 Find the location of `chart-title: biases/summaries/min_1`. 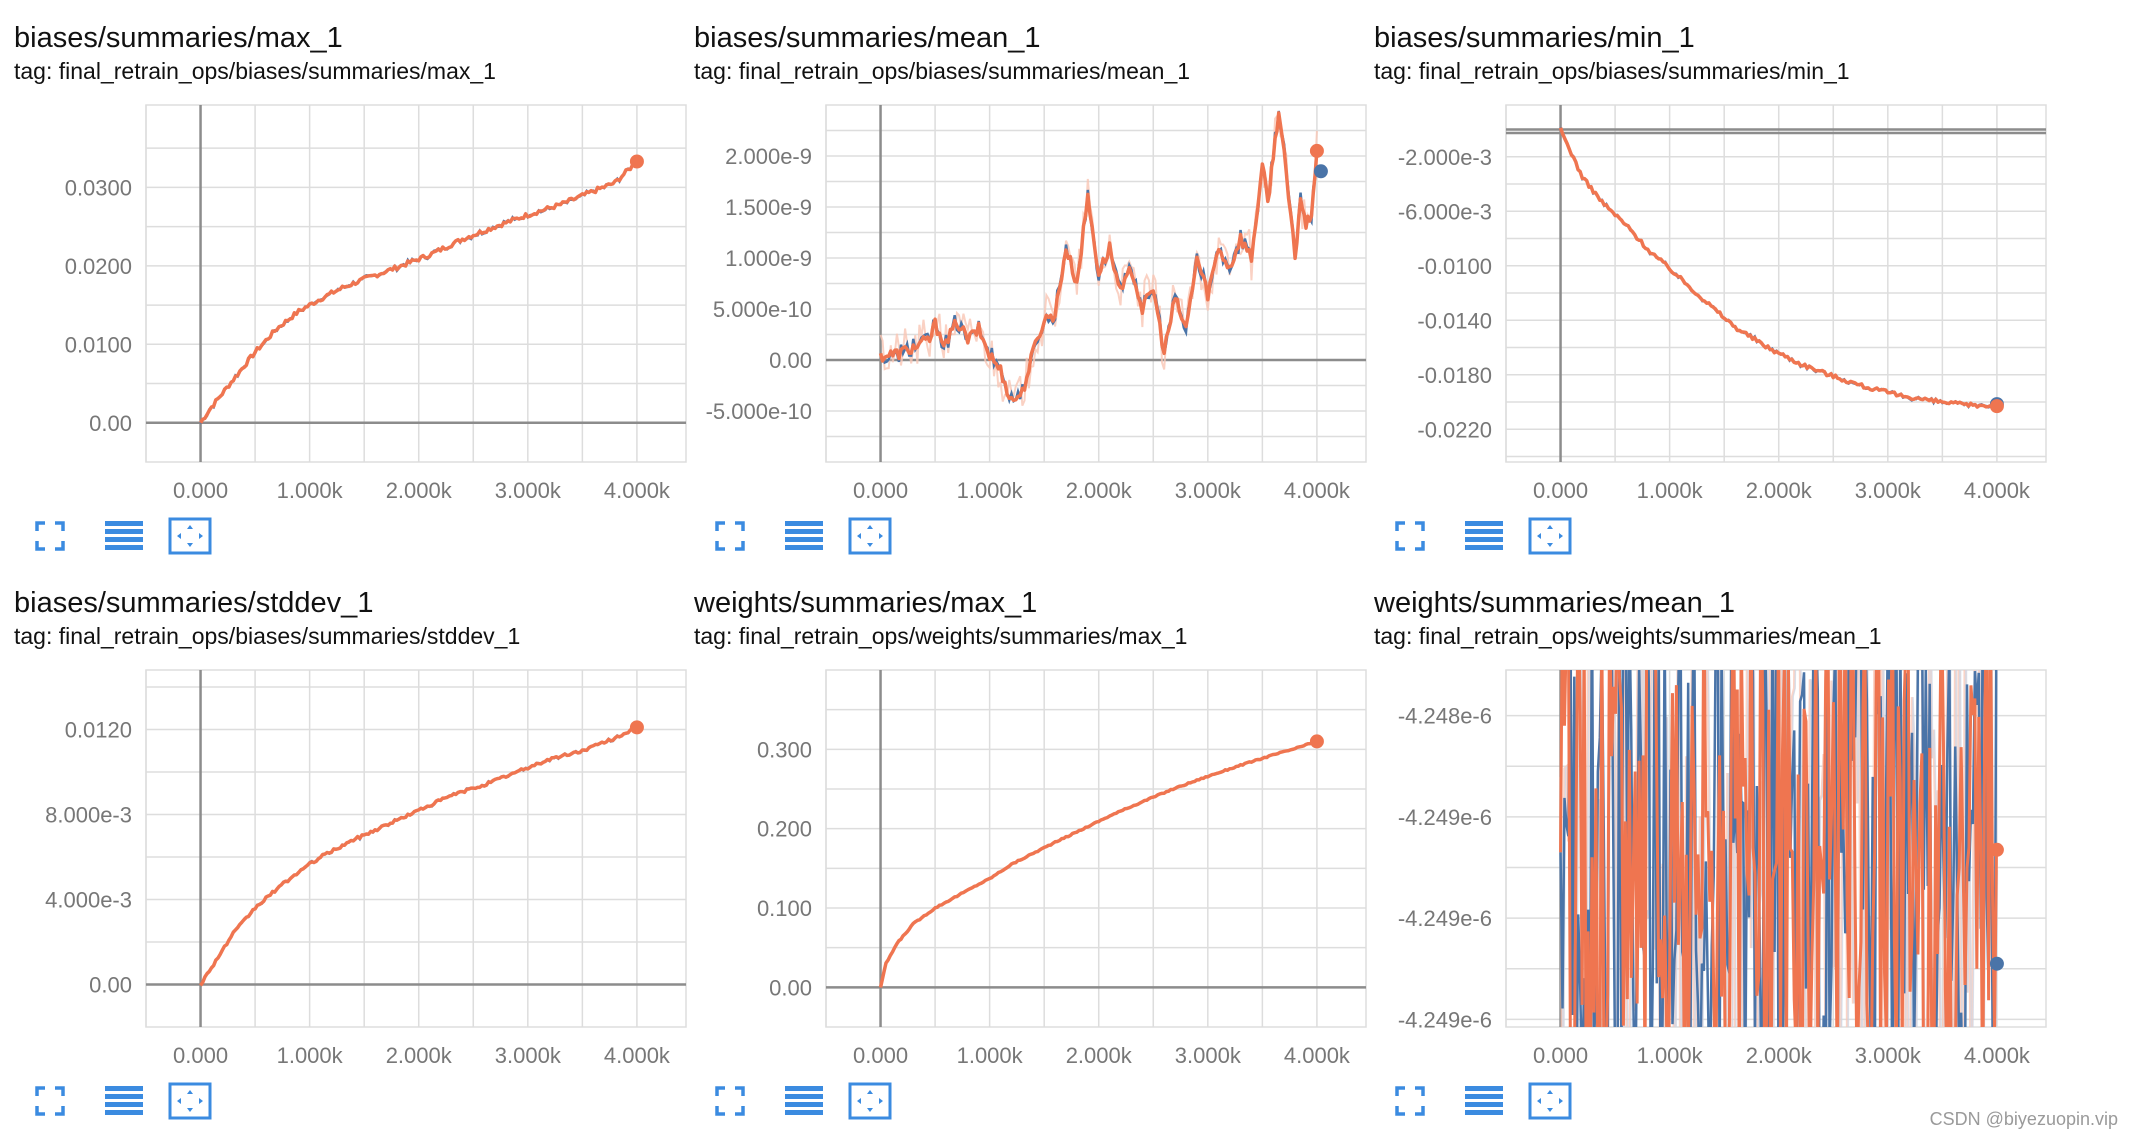

chart-title: biases/summaries/min_1 is located at coordinates (1534, 38).